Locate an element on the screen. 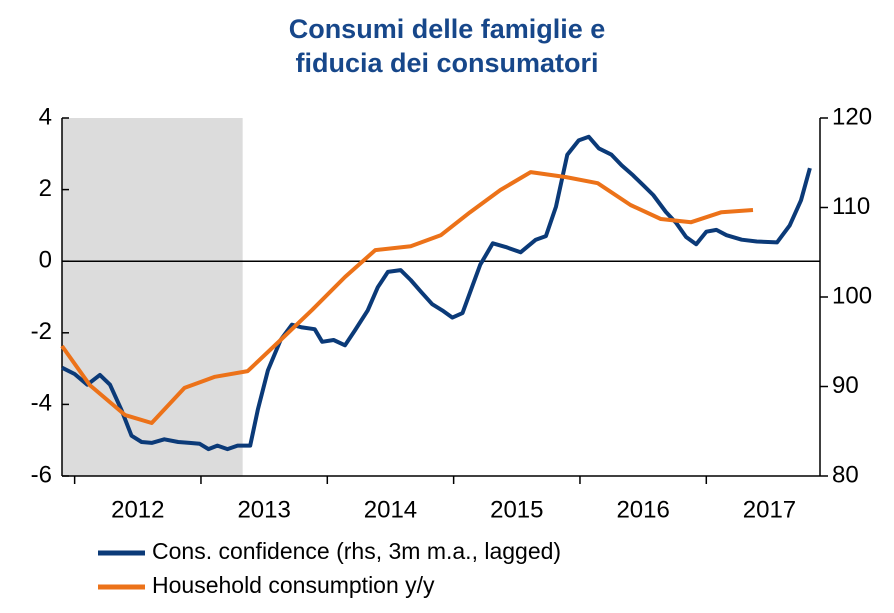 The height and width of the screenshot is (613, 894). y2-tick-label: 120 is located at coordinates (852, 116).